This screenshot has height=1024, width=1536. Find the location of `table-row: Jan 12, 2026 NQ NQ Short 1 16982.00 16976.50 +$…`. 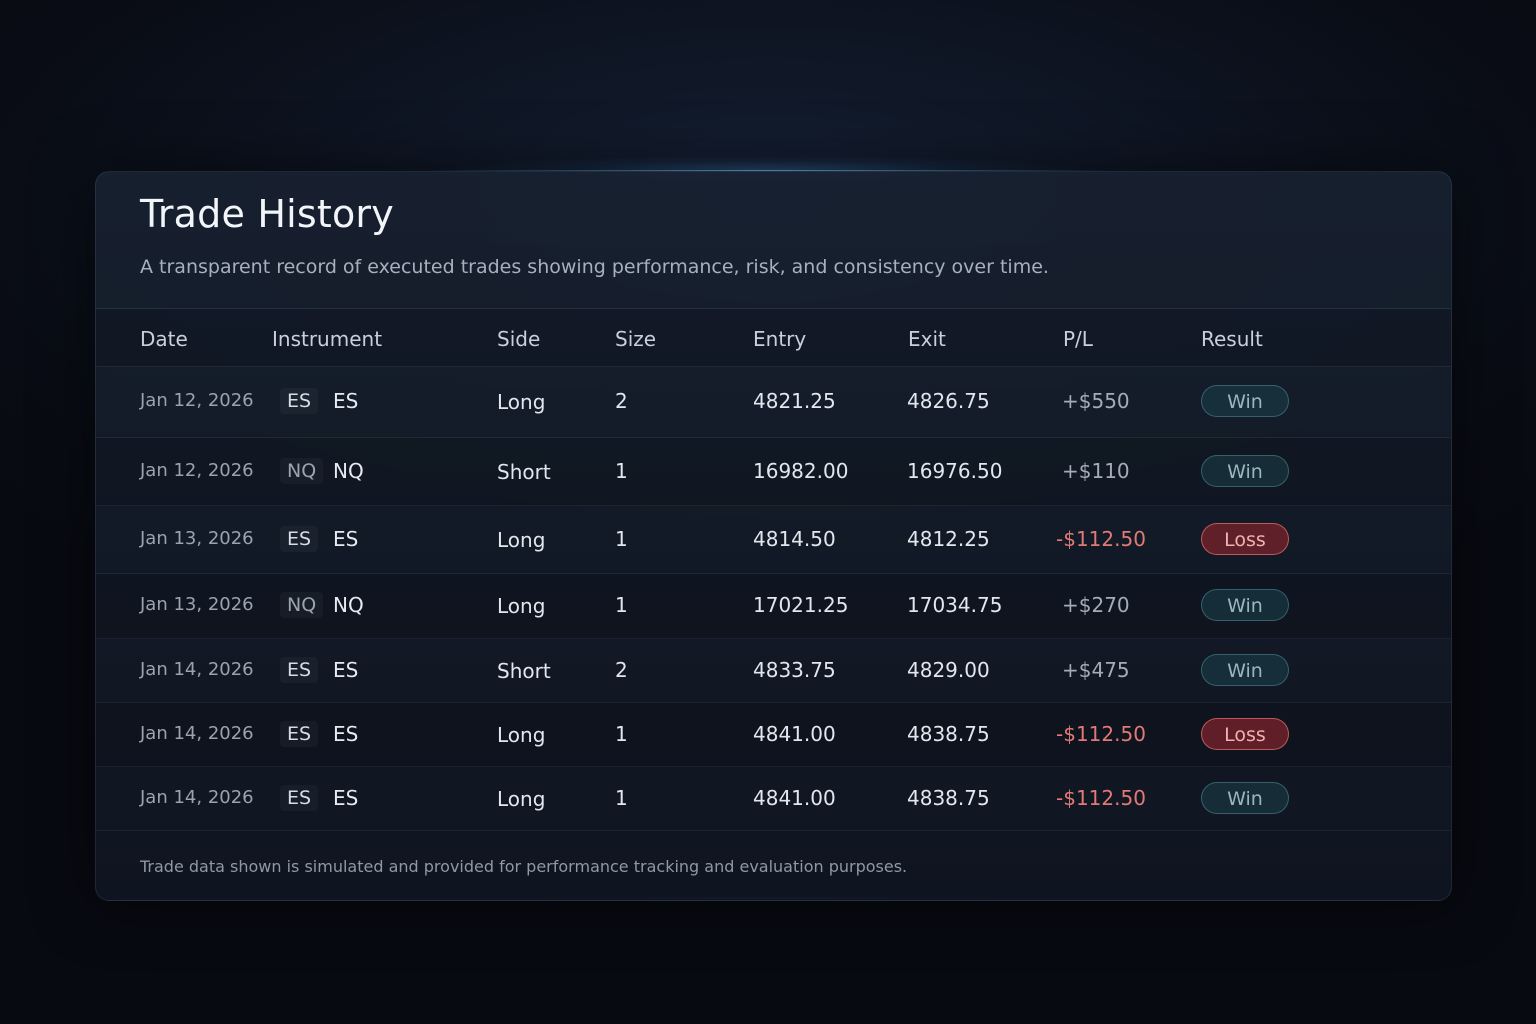

table-row: Jan 12, 2026 NQ NQ Short 1 16982.00 16976.50 +$… is located at coordinates (773, 472).